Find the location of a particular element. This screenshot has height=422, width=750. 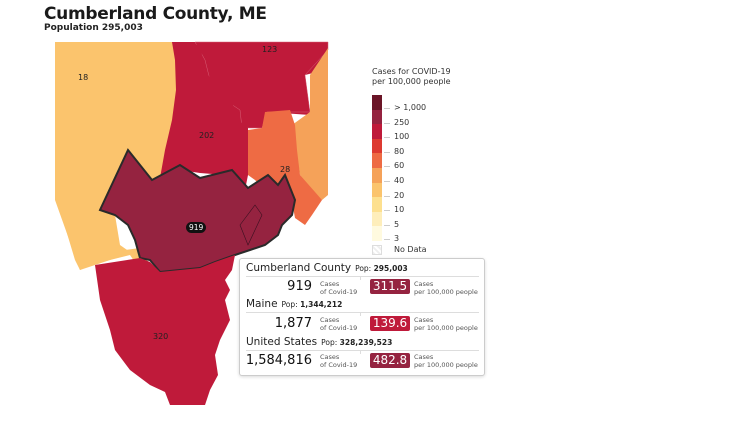

legend-item: 10 is located at coordinates (427, 205).